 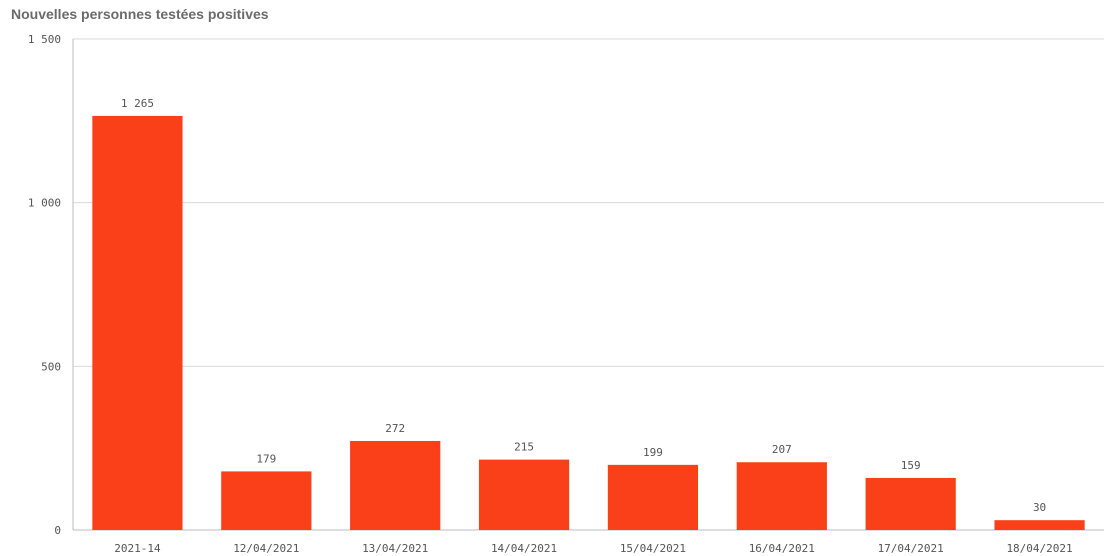 What do you see at coordinates (653, 452) in the screenshot?
I see `data-label: 199` at bounding box center [653, 452].